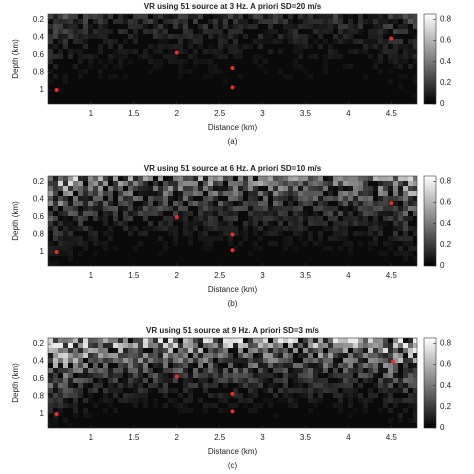 The width and height of the screenshot is (474, 474). Describe the element at coordinates (262, 437) in the screenshot. I see `x-tick-label: 3` at that location.